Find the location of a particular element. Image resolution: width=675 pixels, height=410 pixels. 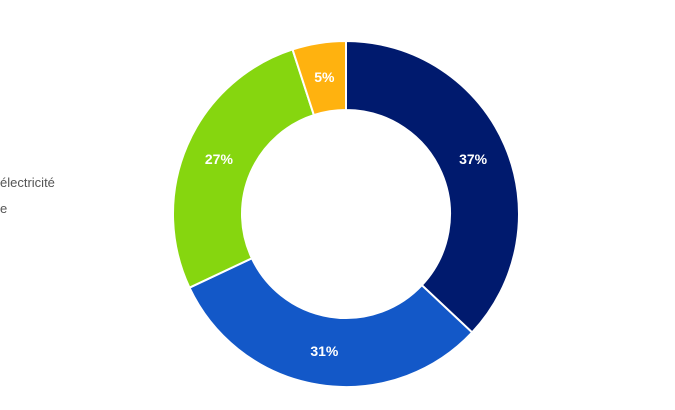

legend-item-1: e is located at coordinates (4, 208).